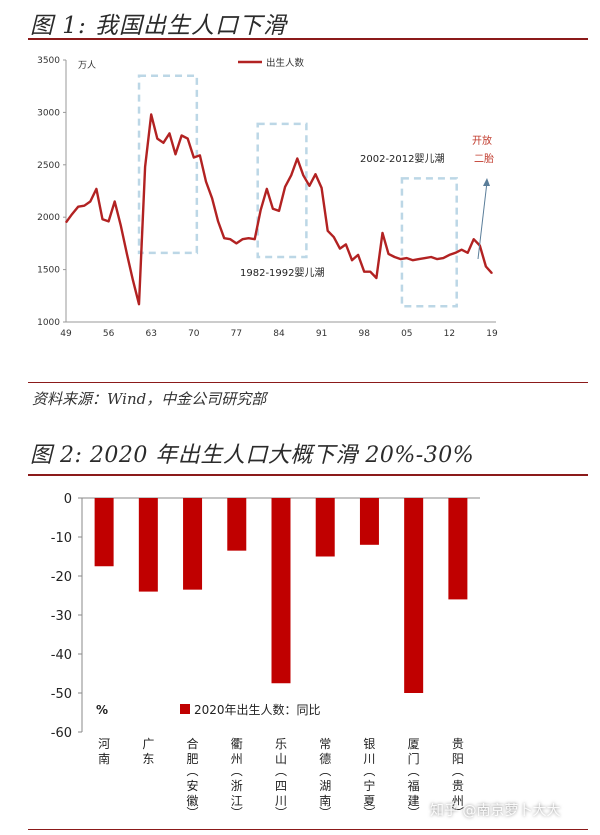 The height and width of the screenshot is (835, 600). Describe the element at coordinates (48, 166) in the screenshot. I see `y-tick-label: 2500` at that location.